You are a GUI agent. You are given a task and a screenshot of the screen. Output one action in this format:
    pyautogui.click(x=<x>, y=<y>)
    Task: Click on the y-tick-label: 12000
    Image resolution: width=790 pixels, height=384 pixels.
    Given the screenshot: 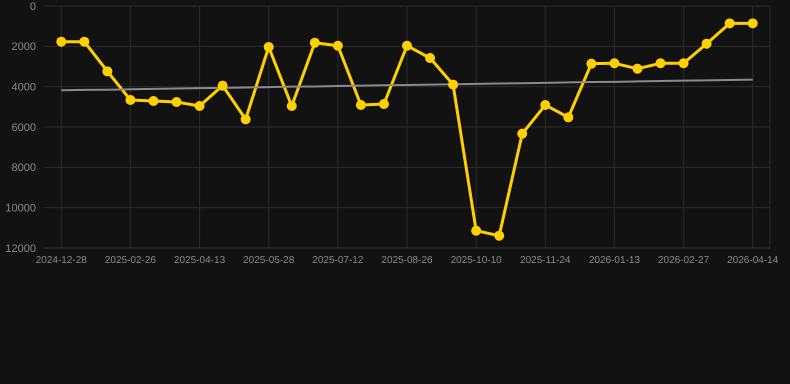 What is the action you would take?
    pyautogui.click(x=20, y=248)
    